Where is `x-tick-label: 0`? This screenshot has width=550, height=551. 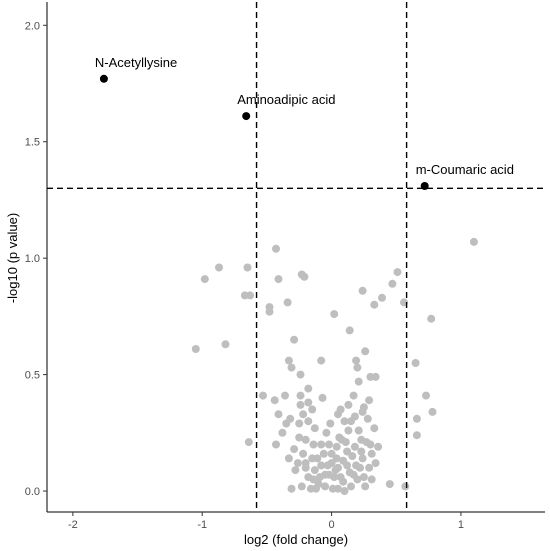 x-tick-label: 0 is located at coordinates (332, 525).